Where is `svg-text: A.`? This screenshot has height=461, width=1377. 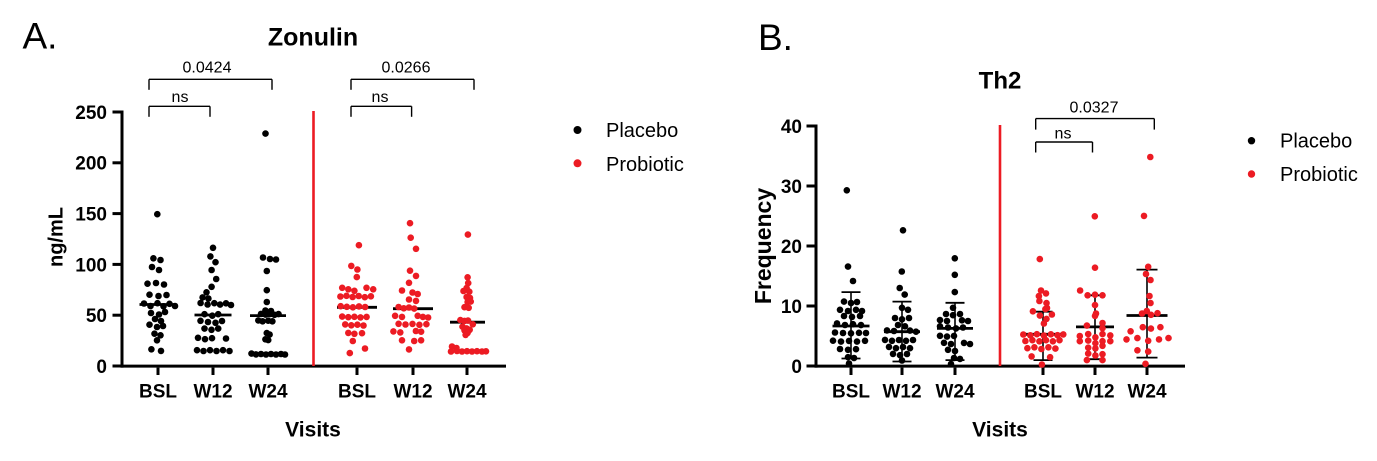 svg-text: A. is located at coordinates (40, 36).